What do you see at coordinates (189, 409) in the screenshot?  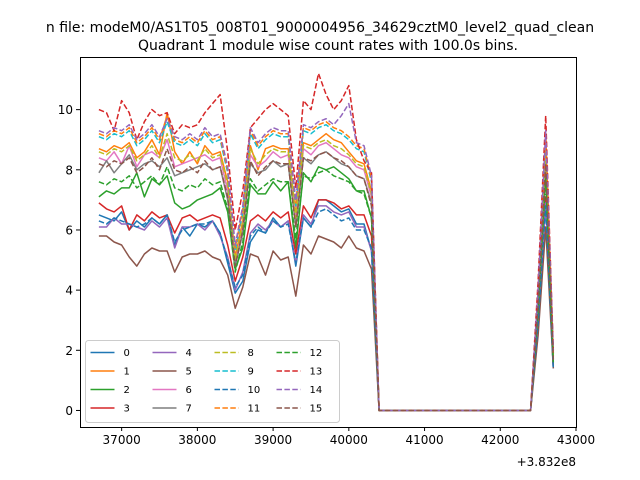 I see `legend-label-7: 7` at bounding box center [189, 409].